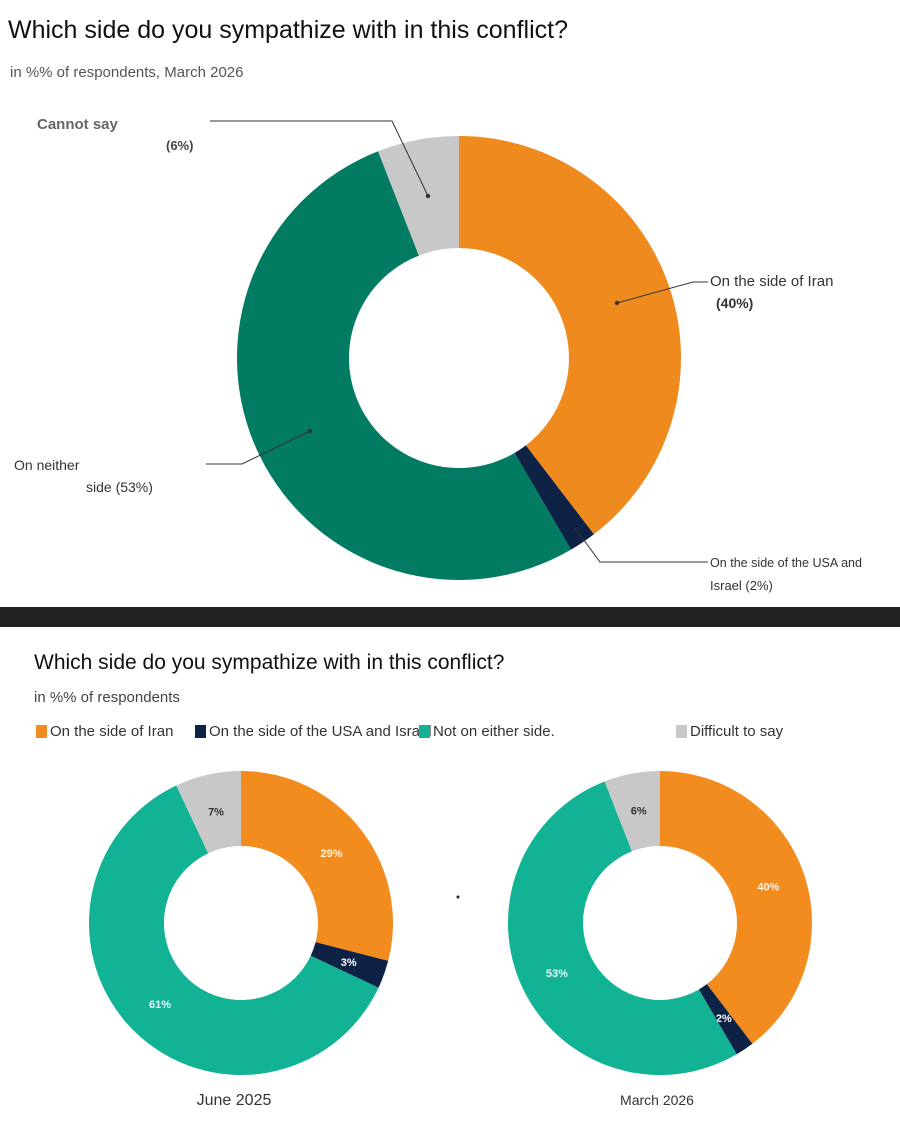 The image size is (900, 1146). I want to click on legend-swatch-neither, so click(424, 731).